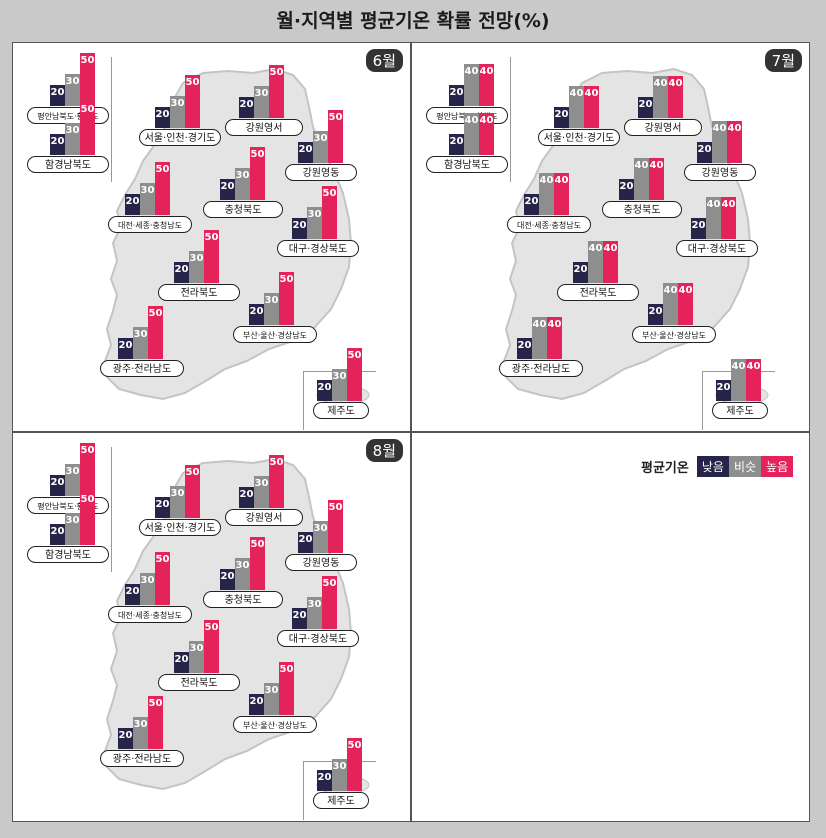  What do you see at coordinates (777, 466) in the screenshot?
I see `legend-item-high: 높음` at bounding box center [777, 466].